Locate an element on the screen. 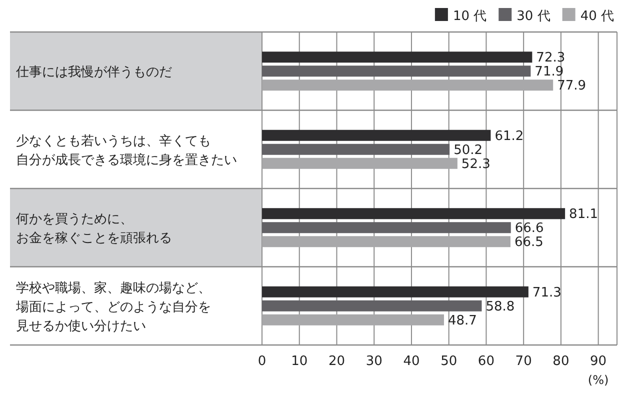 This screenshot has height=393, width=630. legend-label: 30 代 is located at coordinates (533, 16).